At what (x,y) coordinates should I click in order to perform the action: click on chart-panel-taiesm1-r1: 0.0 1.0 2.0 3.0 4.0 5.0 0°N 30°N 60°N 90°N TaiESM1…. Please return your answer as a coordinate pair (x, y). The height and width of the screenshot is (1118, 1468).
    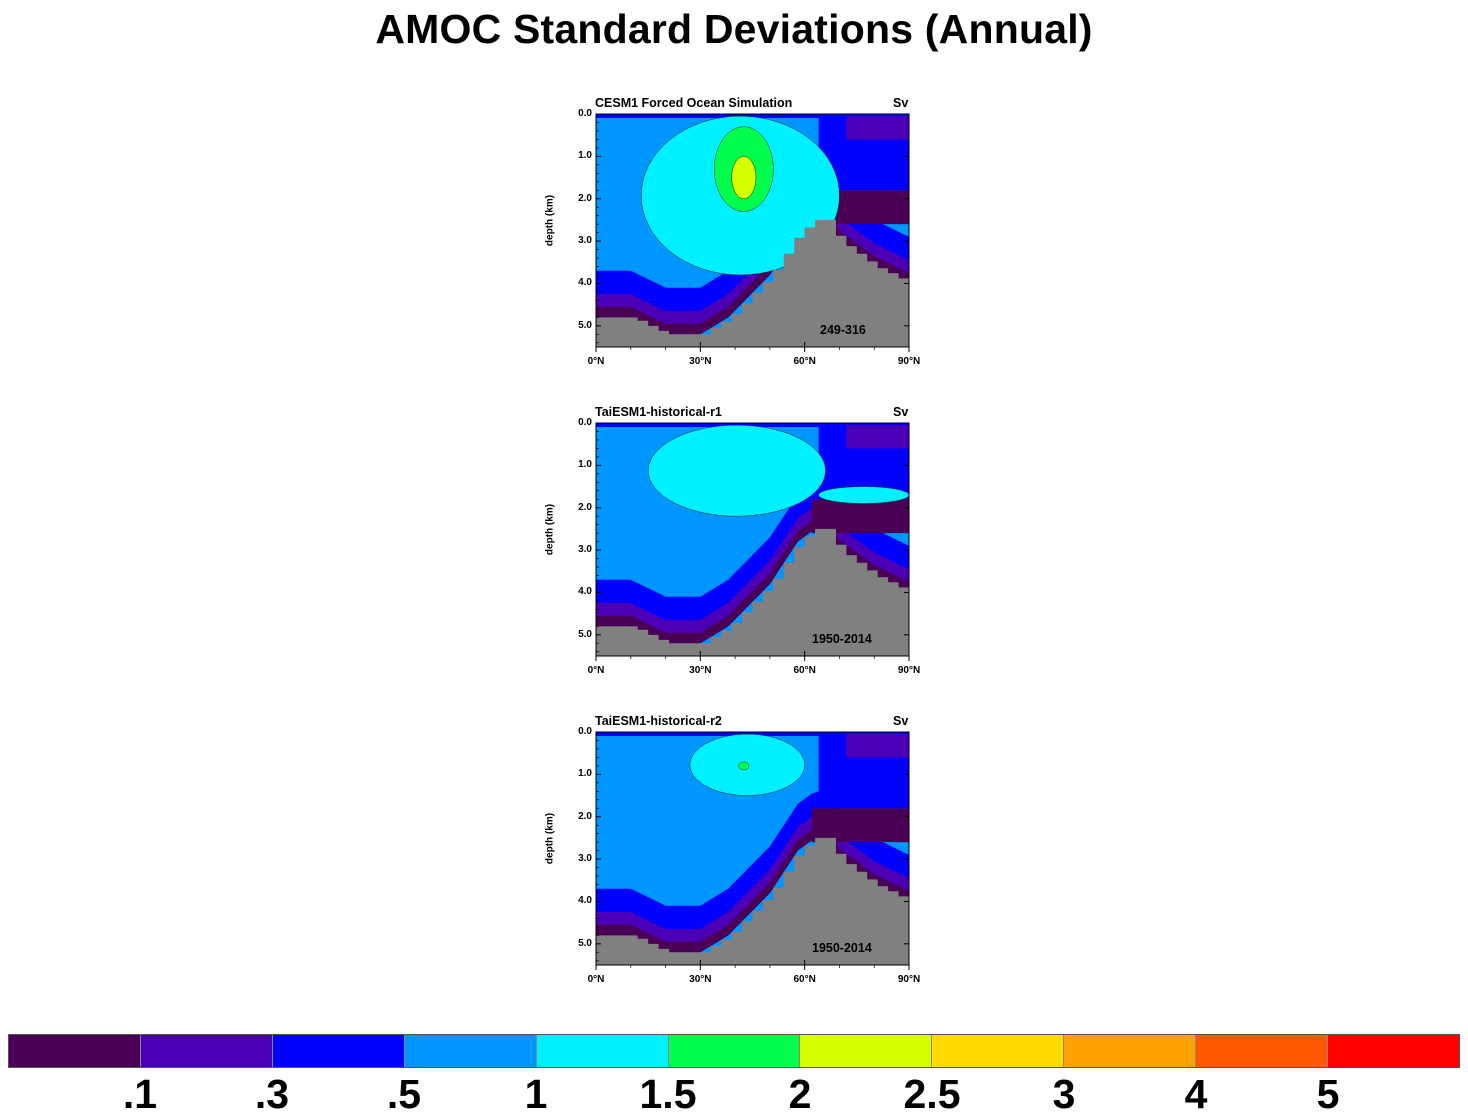
    Looking at the image, I should click on (740, 558).